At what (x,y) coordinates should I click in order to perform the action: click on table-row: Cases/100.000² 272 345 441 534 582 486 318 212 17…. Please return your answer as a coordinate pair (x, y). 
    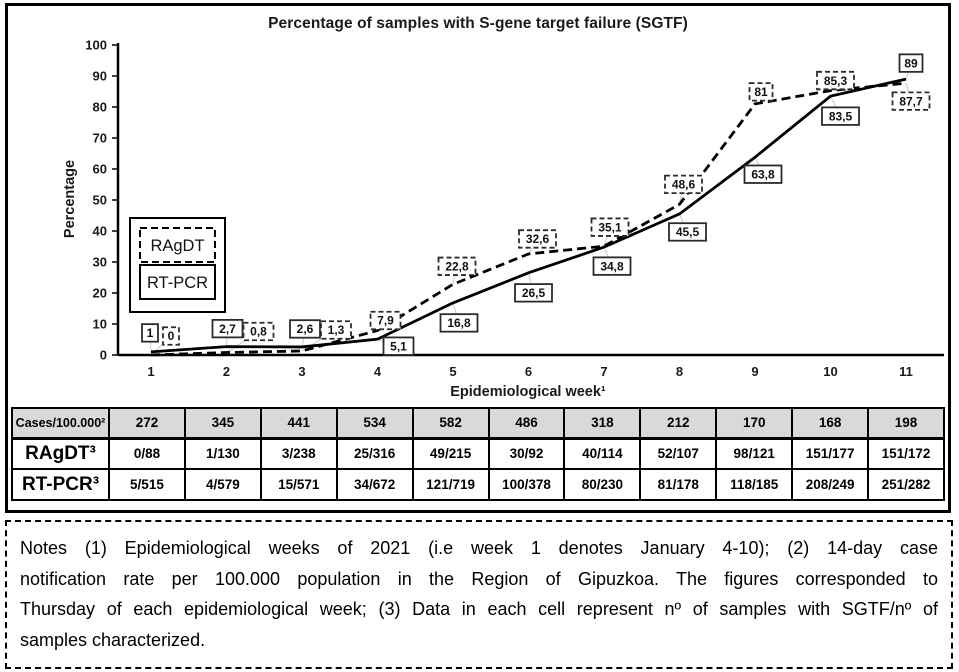
    Looking at the image, I should click on (478, 423).